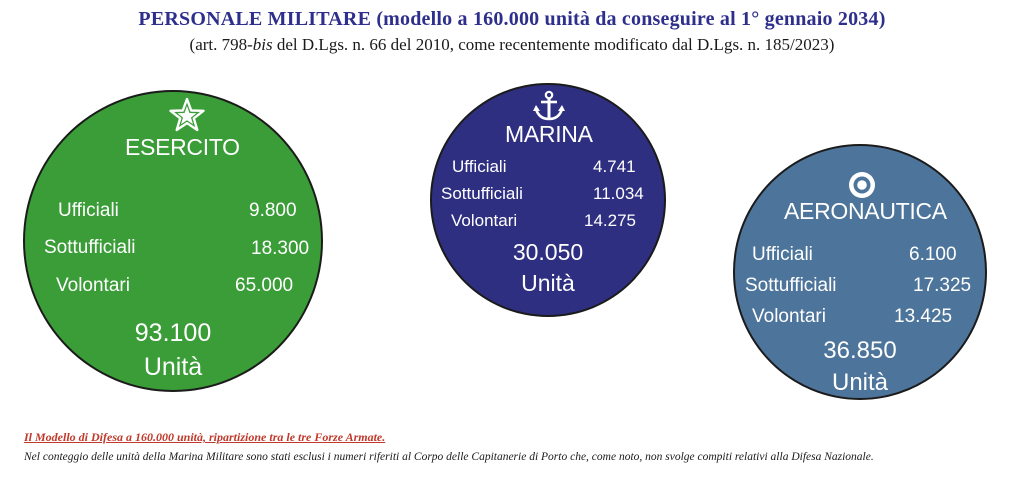  I want to click on aeronautica-ufficiali-value: 6.100, so click(933, 254).